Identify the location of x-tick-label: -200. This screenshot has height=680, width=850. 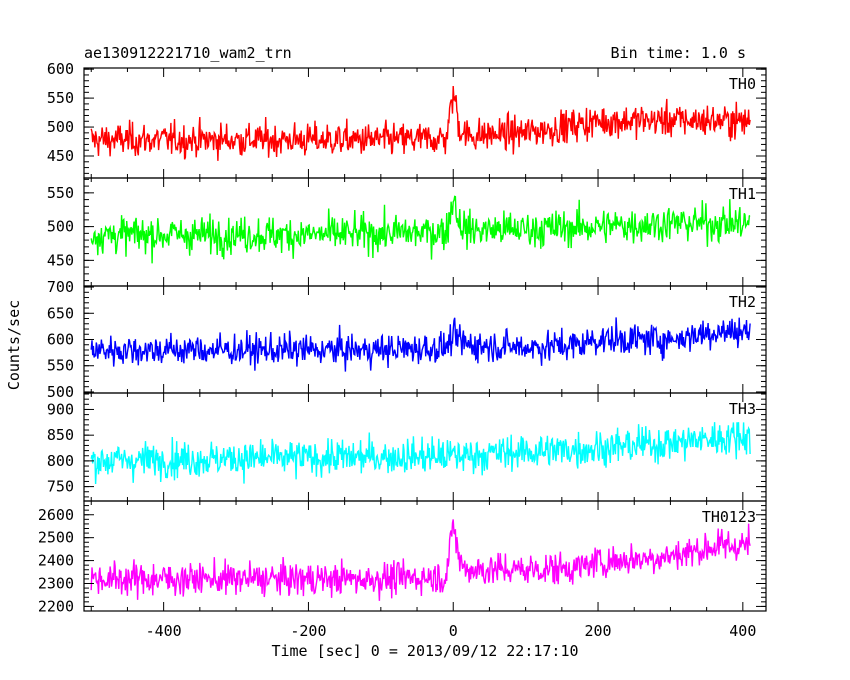
(308, 631).